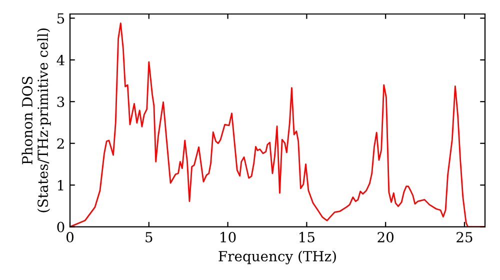 The height and width of the screenshot is (280, 500). Describe the element at coordinates (60, 227) in the screenshot. I see `y-tick-label: 0` at that location.